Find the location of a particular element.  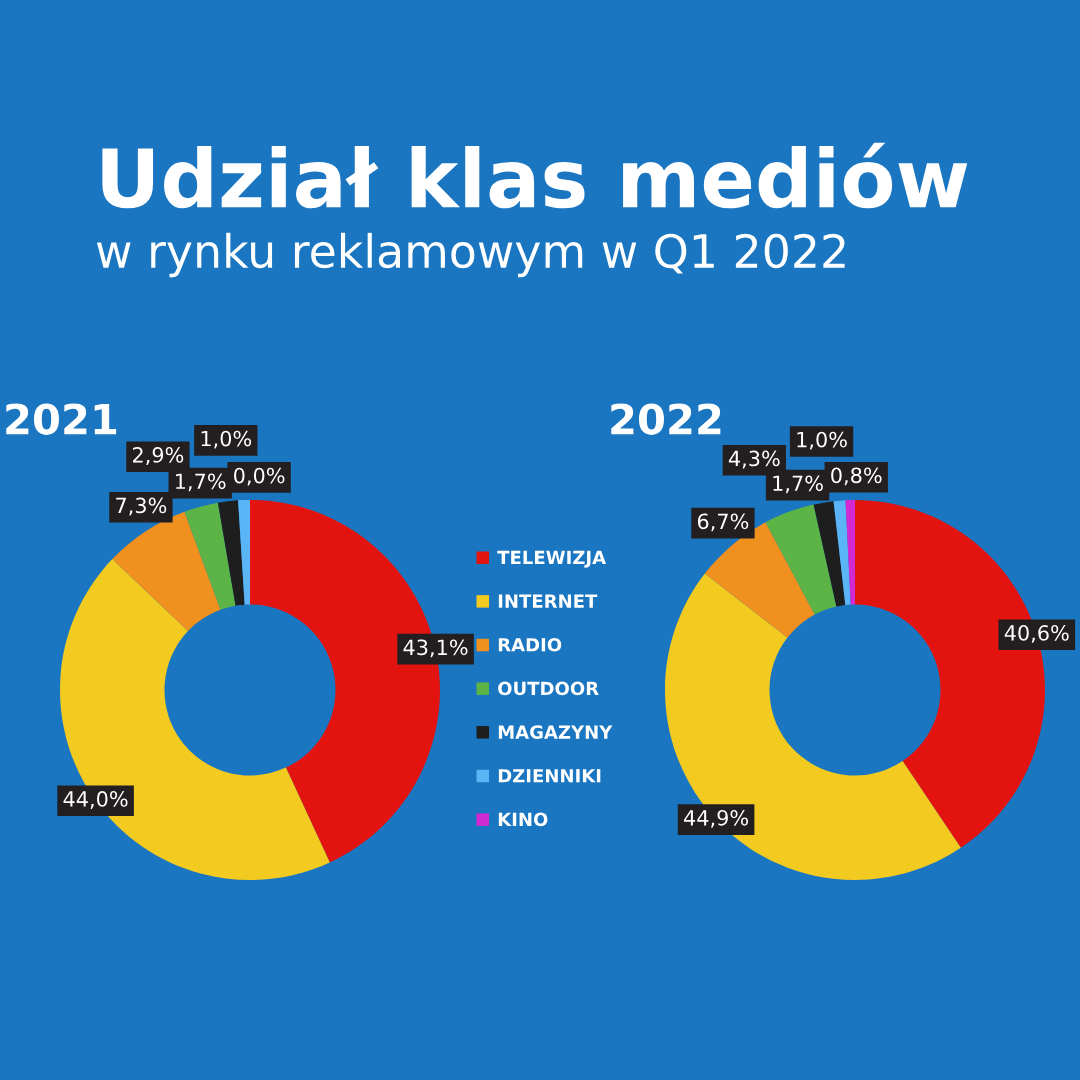

data-label: 6,7% is located at coordinates (723, 522).